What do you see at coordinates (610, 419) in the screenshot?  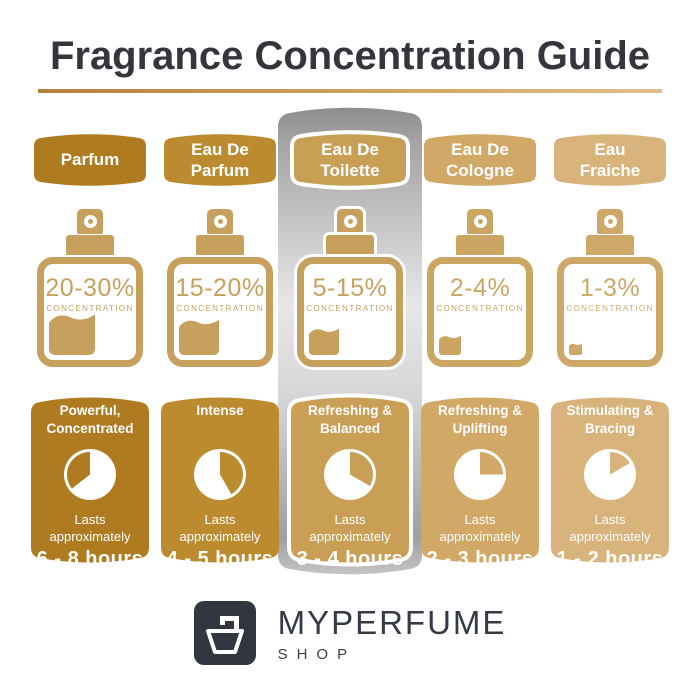 I see `character-label: Stimulating & Bracing` at bounding box center [610, 419].